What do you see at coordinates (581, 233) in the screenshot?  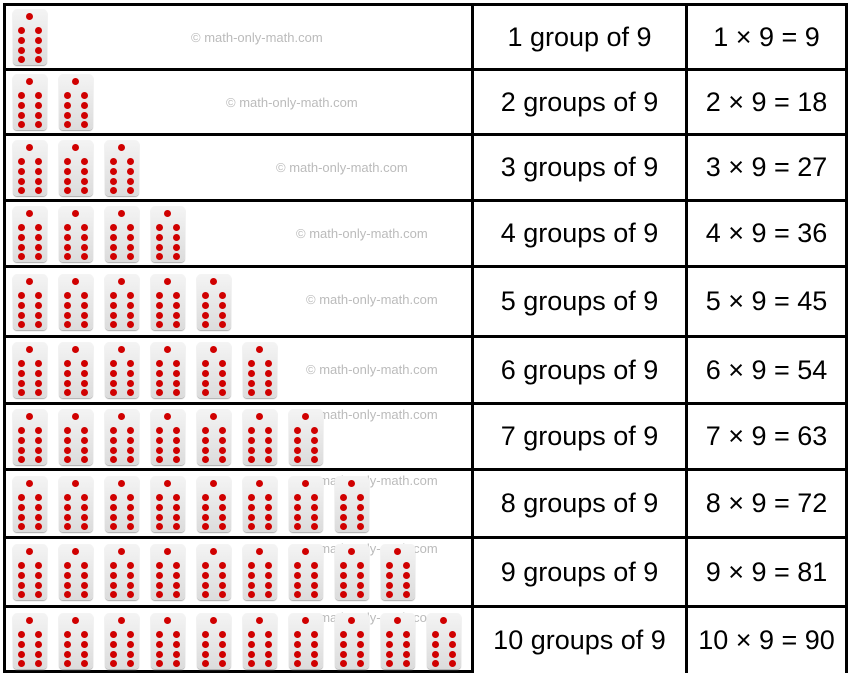 I see `groups-label: 4 groups of 9` at bounding box center [581, 233].